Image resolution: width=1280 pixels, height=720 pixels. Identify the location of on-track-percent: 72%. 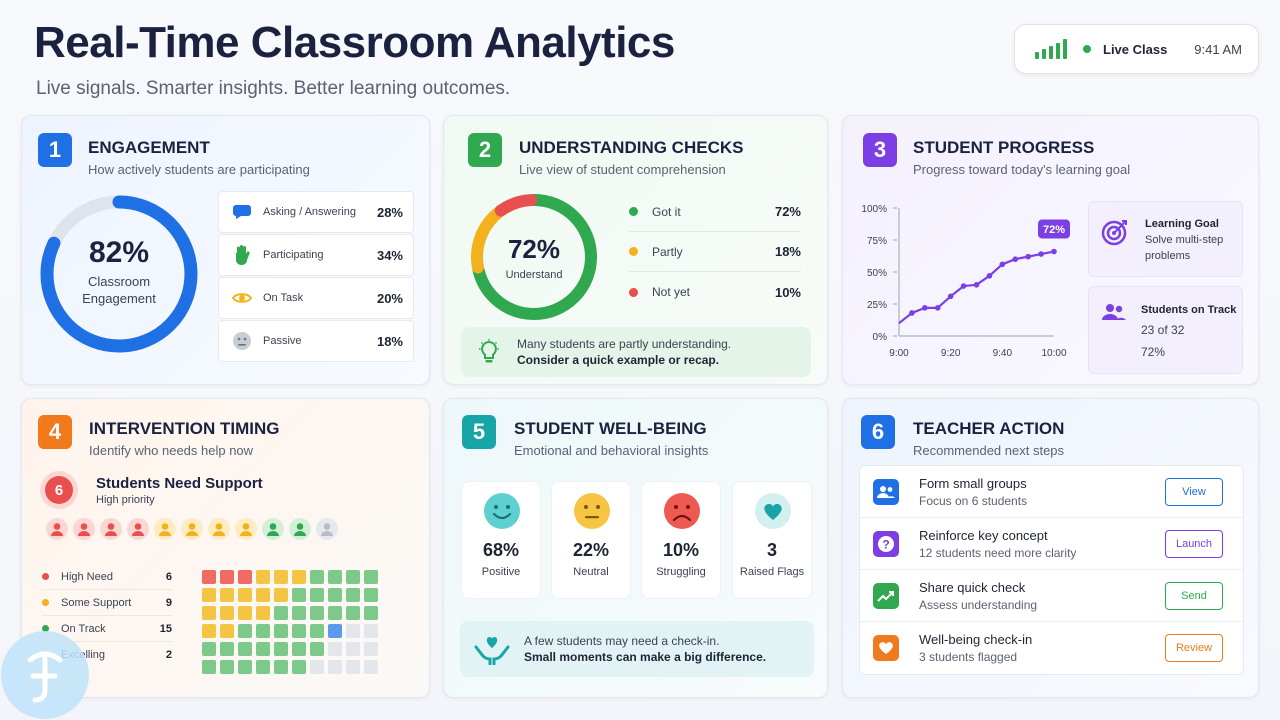
(1153, 352).